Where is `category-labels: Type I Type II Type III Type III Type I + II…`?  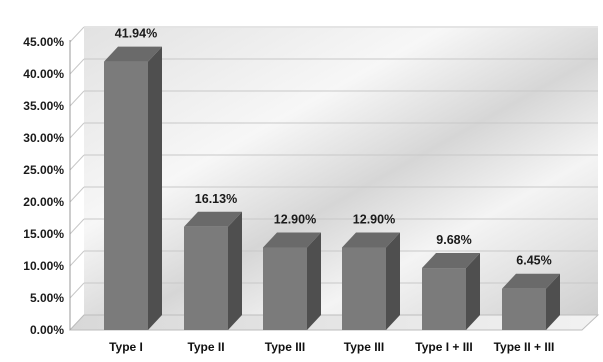 category-labels: Type I Type II Type III Type III Type I + II… is located at coordinates (331, 347).